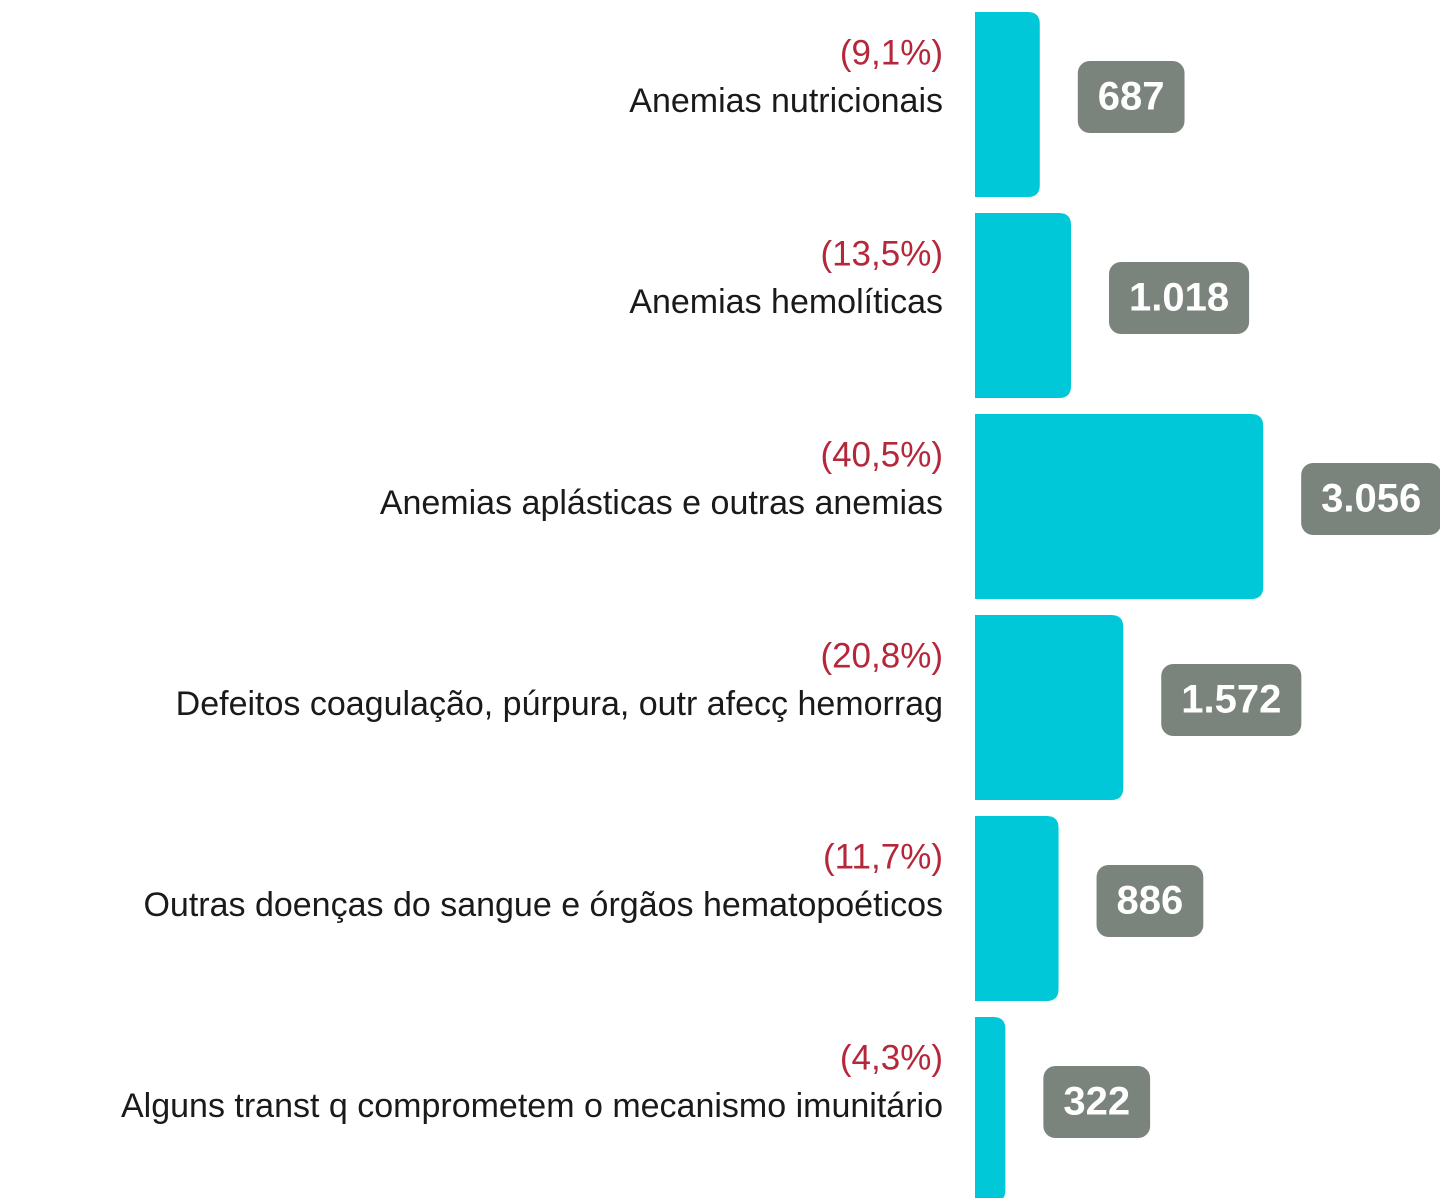  Describe the element at coordinates (786, 302) in the screenshot. I see `category-label: Anemias hemolíticas` at that location.